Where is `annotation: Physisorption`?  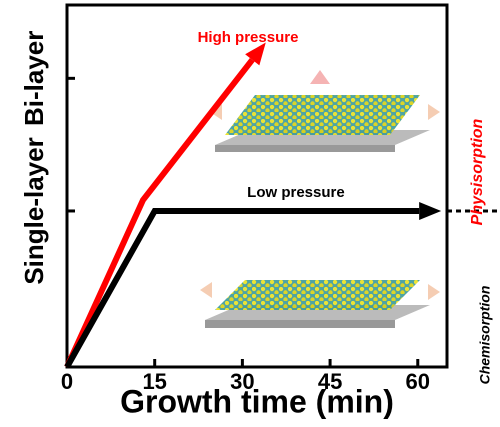 annotation: Physisorption is located at coordinates (477, 171).